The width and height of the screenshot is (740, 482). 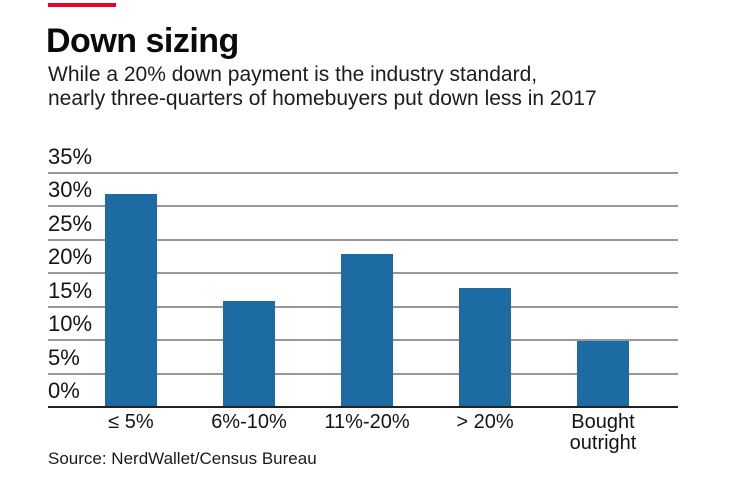 What do you see at coordinates (249, 422) in the screenshot?
I see `x-axis-category-label: 6%-10%` at bounding box center [249, 422].